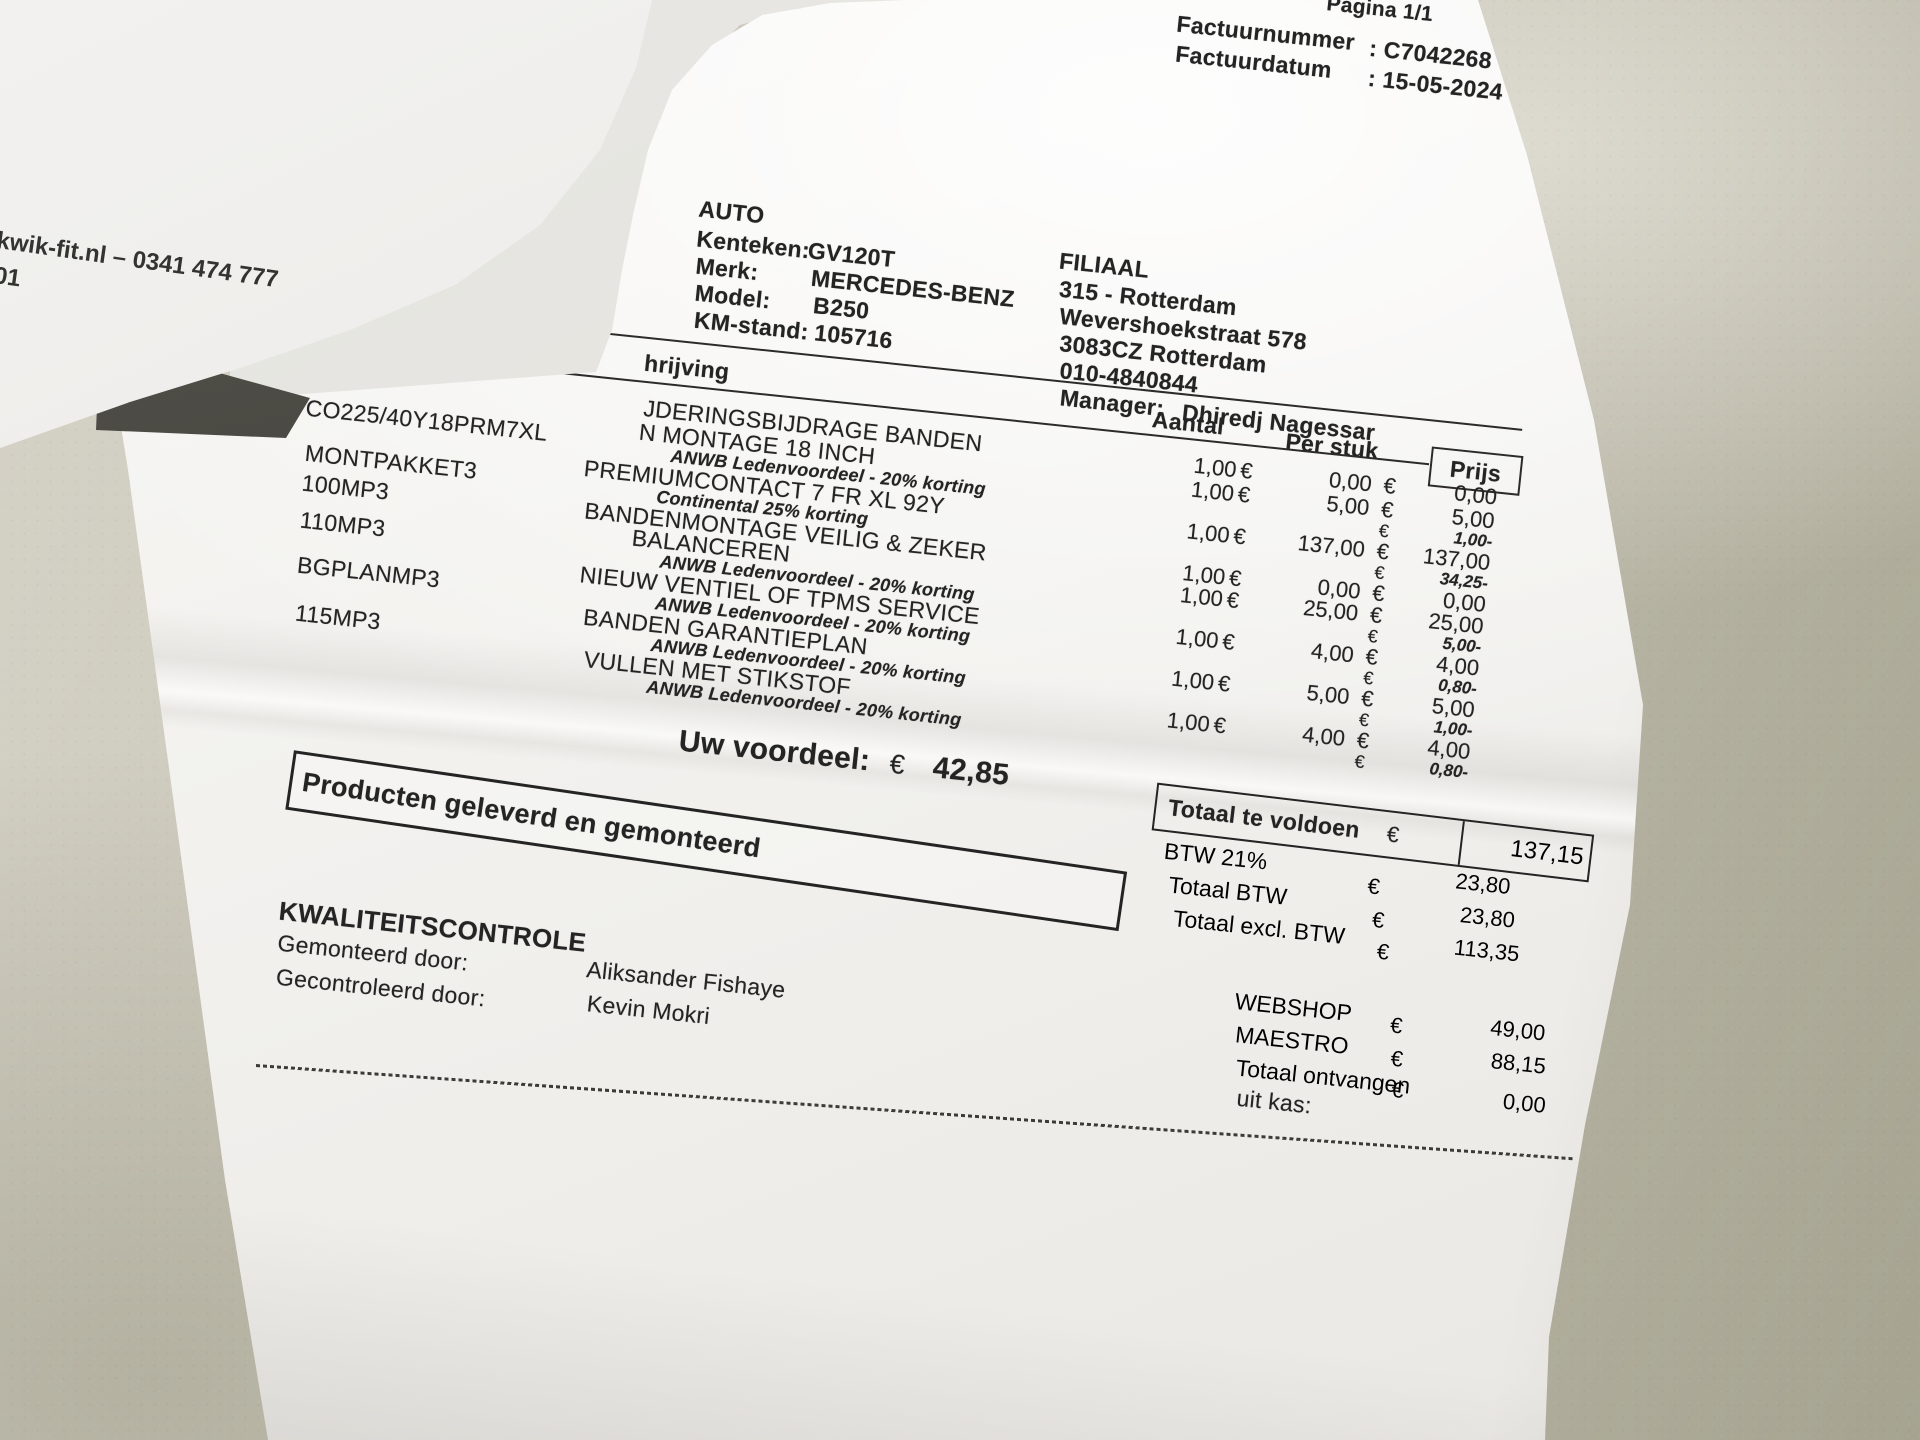 Image resolution: width=1920 pixels, height=1440 pixels. I want to click on total-due-amount: 137,15, so click(1547, 853).